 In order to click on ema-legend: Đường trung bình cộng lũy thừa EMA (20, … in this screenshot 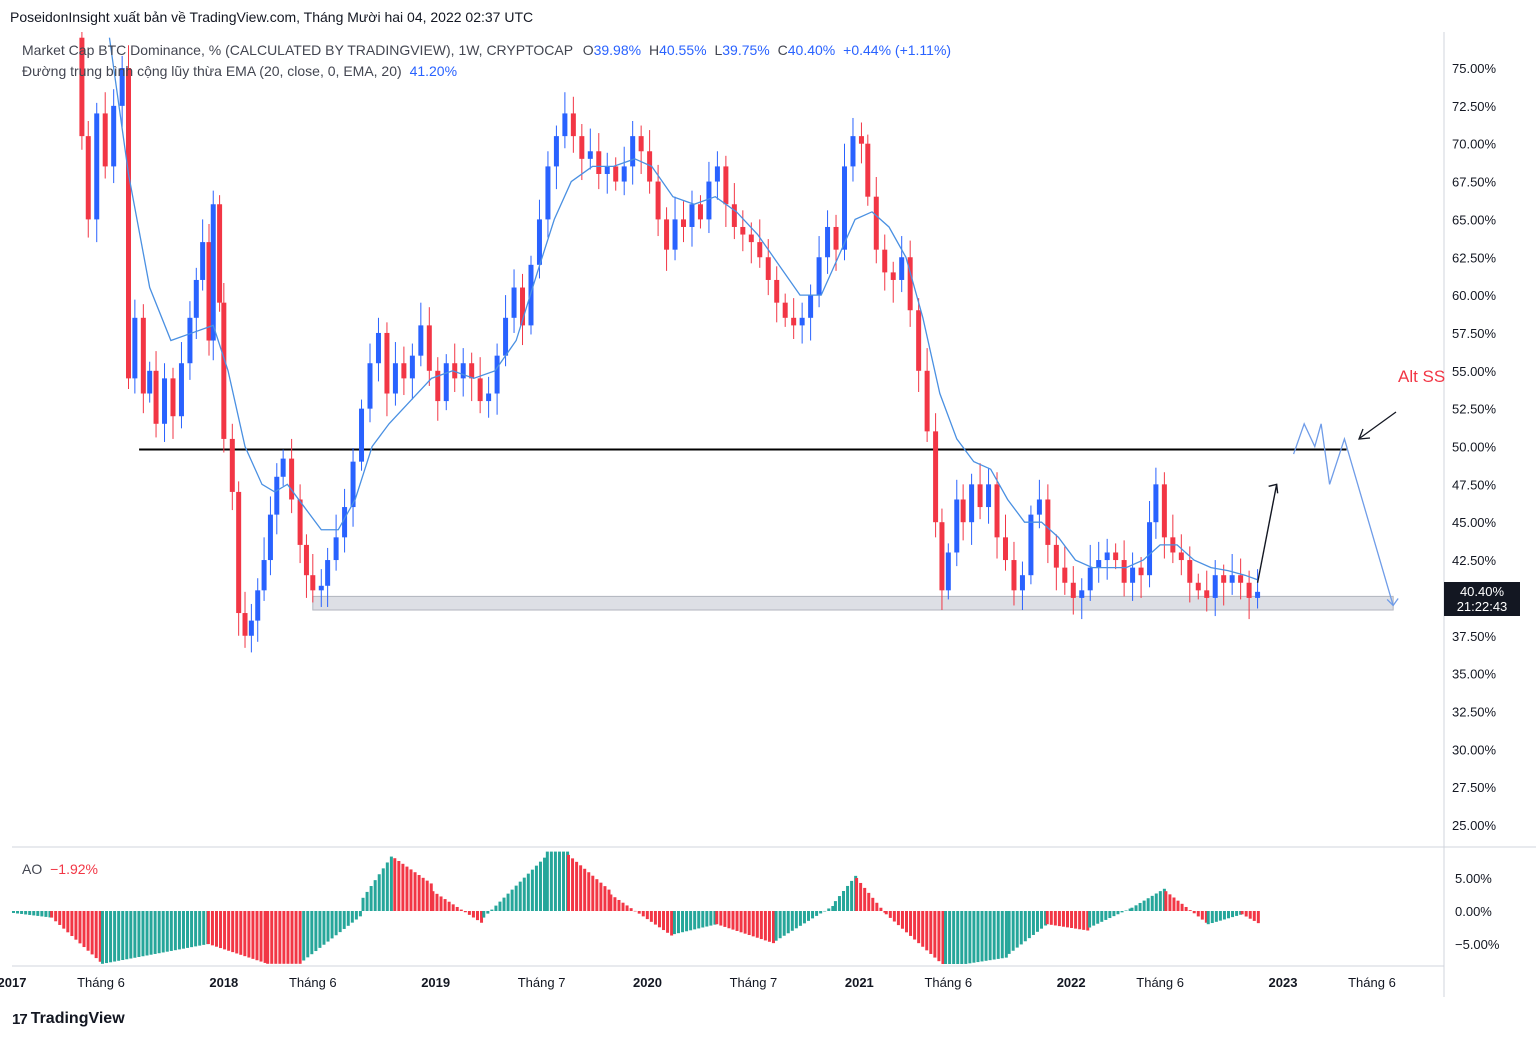, I will do `click(239, 71)`.